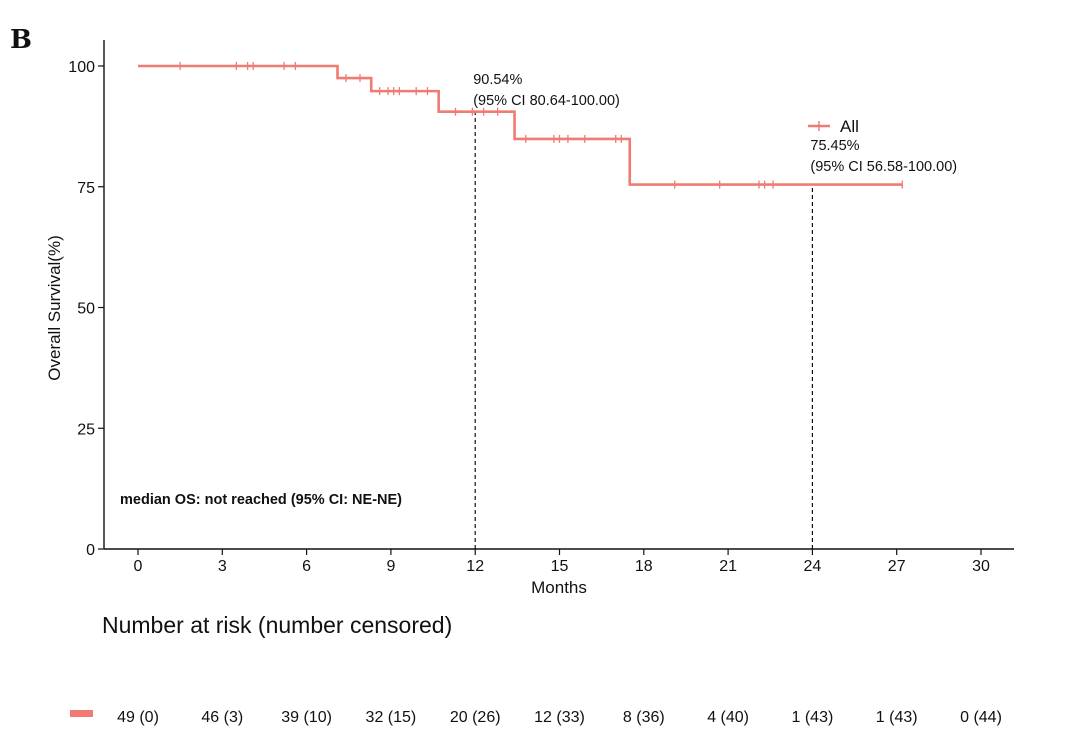  What do you see at coordinates (475, 717) in the screenshot?
I see `risk-table-cell: 20 (26)` at bounding box center [475, 717].